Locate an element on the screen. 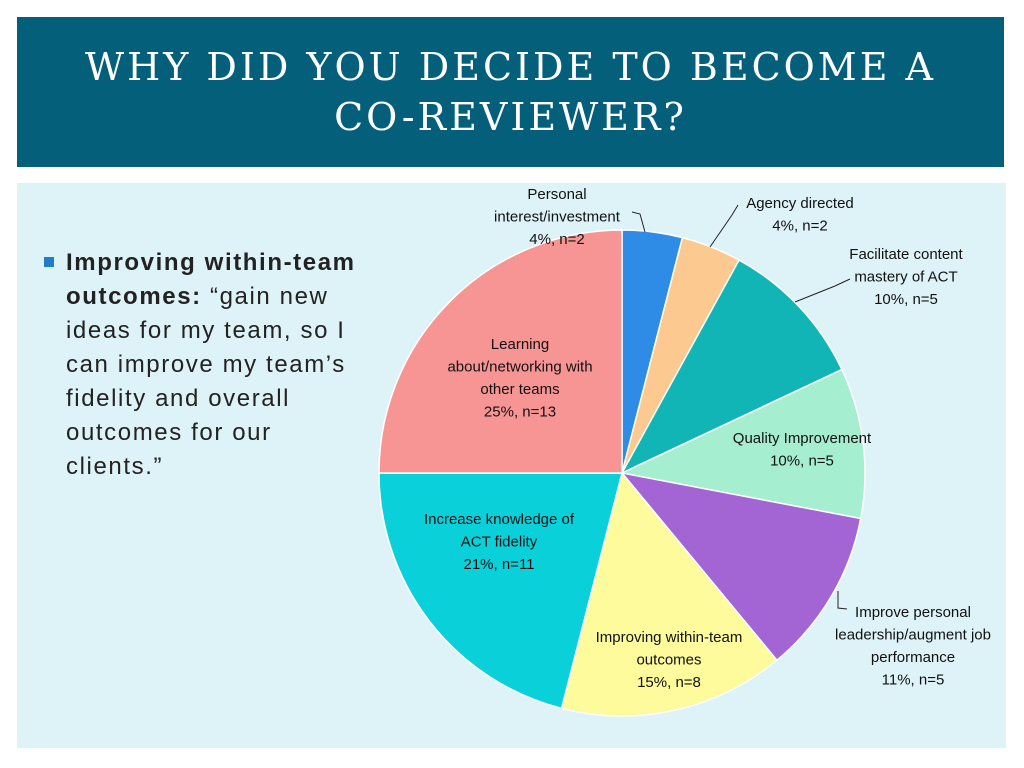 This screenshot has height=768, width=1024. improving-within-team-label: Improving within-team outcomes 15%, n=8 is located at coordinates (669, 660).